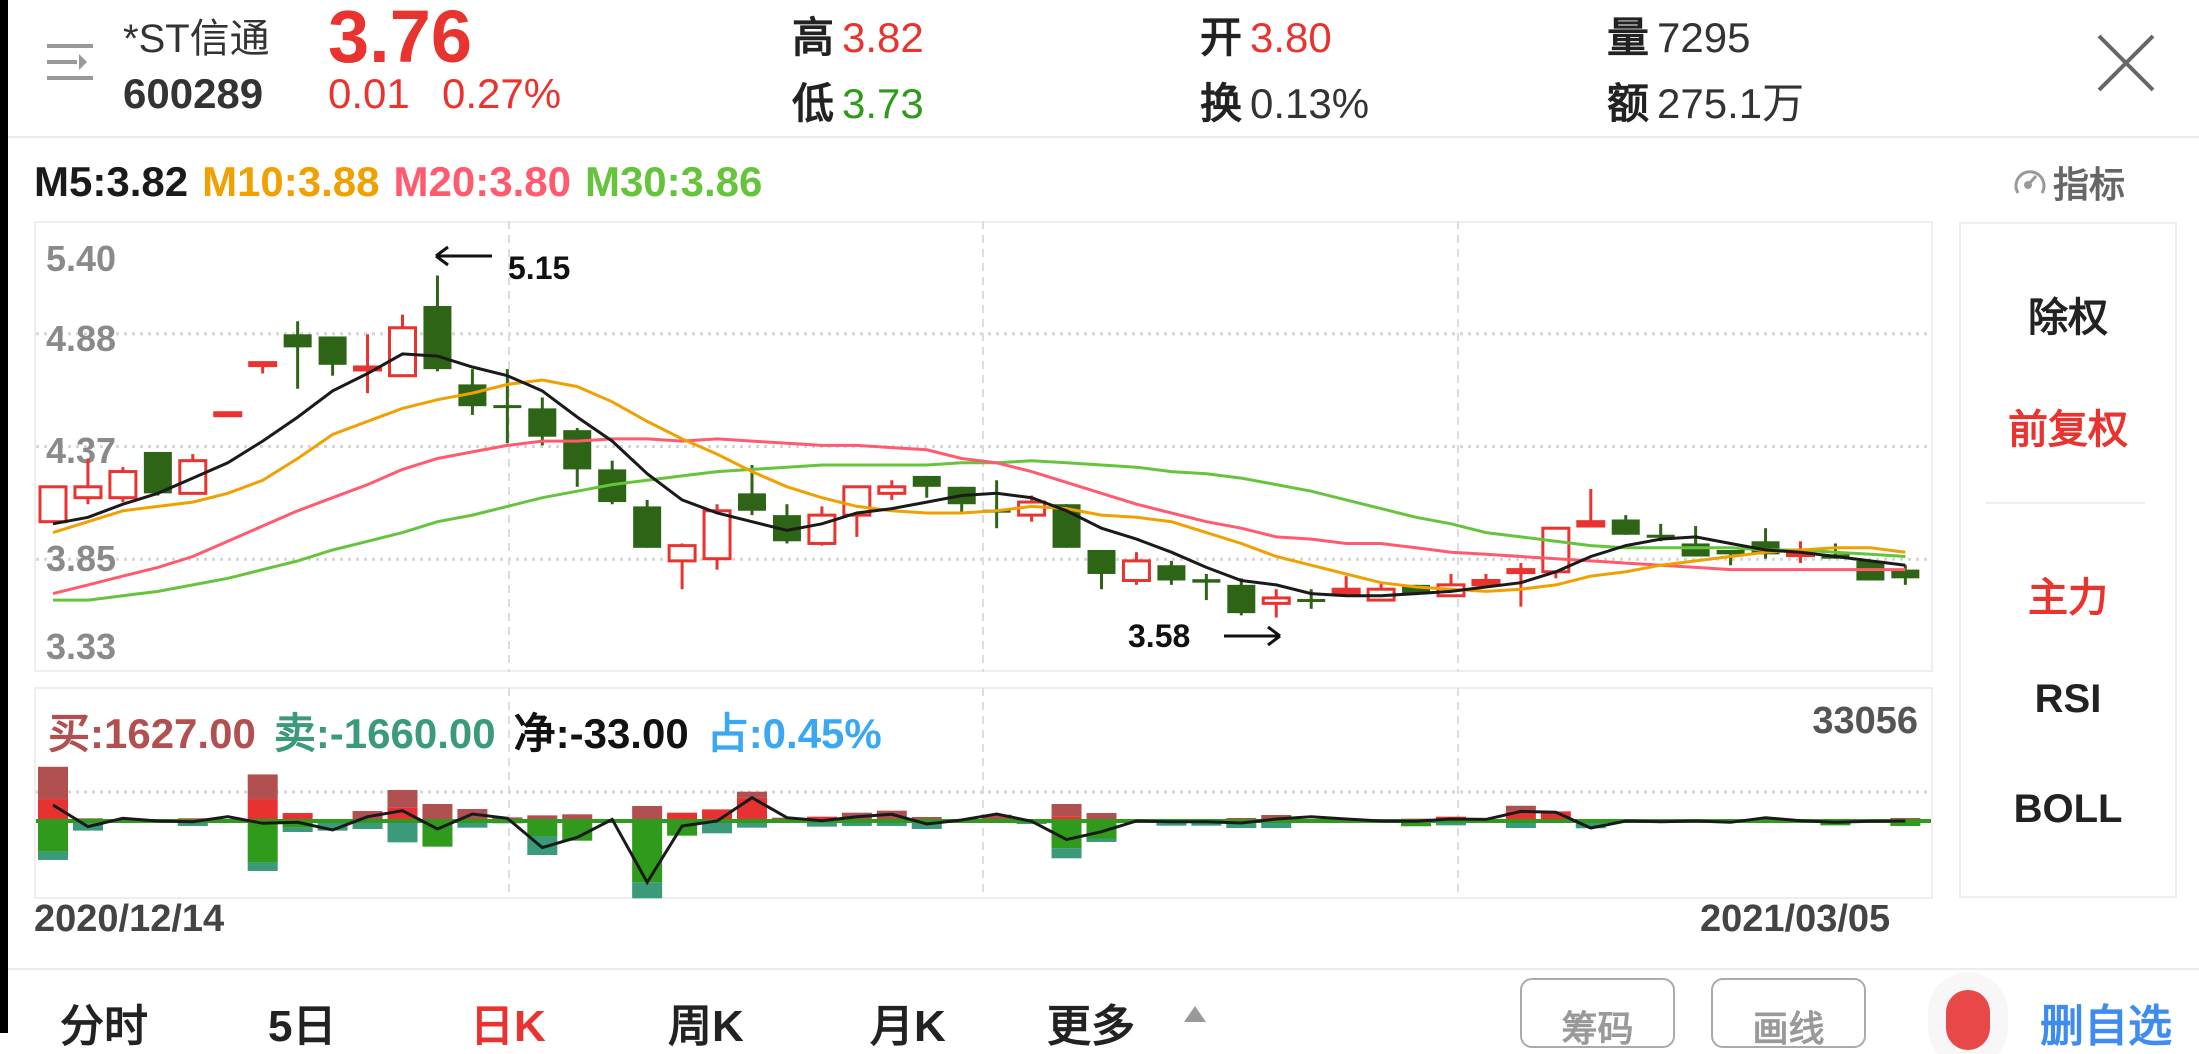 The image size is (2199, 1054). What do you see at coordinates (813, 103) in the screenshot?
I see `low-label: 低` at bounding box center [813, 103].